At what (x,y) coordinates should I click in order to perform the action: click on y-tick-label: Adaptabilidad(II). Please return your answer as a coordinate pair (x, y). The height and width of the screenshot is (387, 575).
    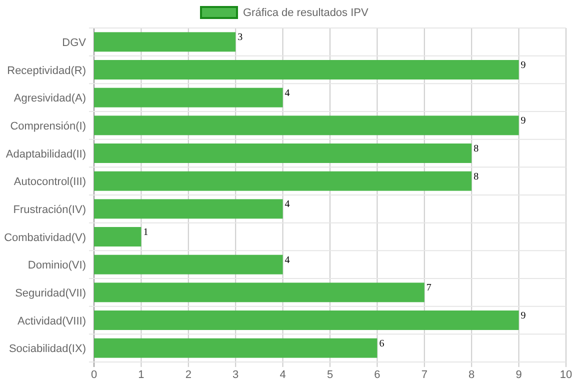
    Looking at the image, I should click on (46, 154).